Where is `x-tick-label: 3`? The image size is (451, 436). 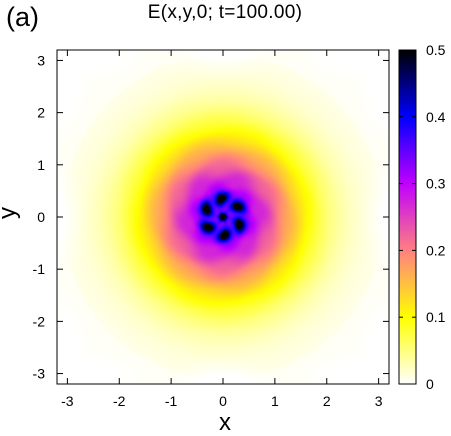
x-tick-label: 3 is located at coordinates (379, 401).